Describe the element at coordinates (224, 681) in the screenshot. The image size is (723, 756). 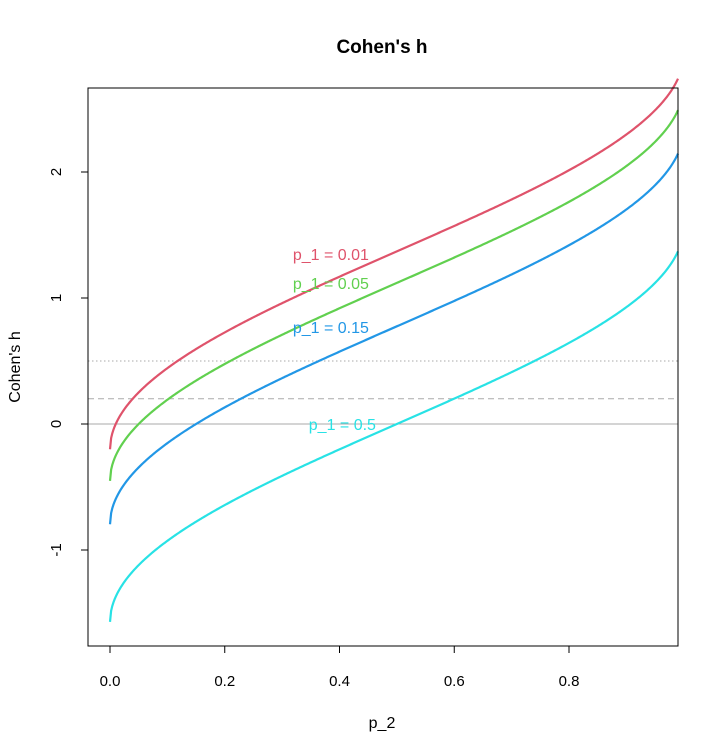
I see `x-tick-label-1: 0.2` at that location.